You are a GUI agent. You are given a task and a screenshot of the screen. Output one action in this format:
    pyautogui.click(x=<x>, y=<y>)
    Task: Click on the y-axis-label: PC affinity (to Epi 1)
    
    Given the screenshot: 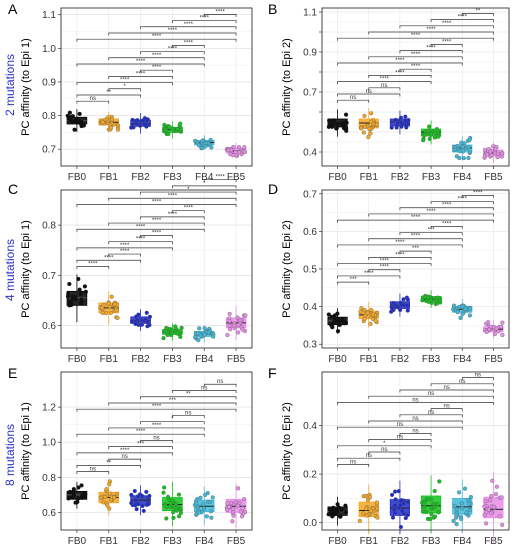 What is the action you would take?
    pyautogui.click(x=26, y=87)
    